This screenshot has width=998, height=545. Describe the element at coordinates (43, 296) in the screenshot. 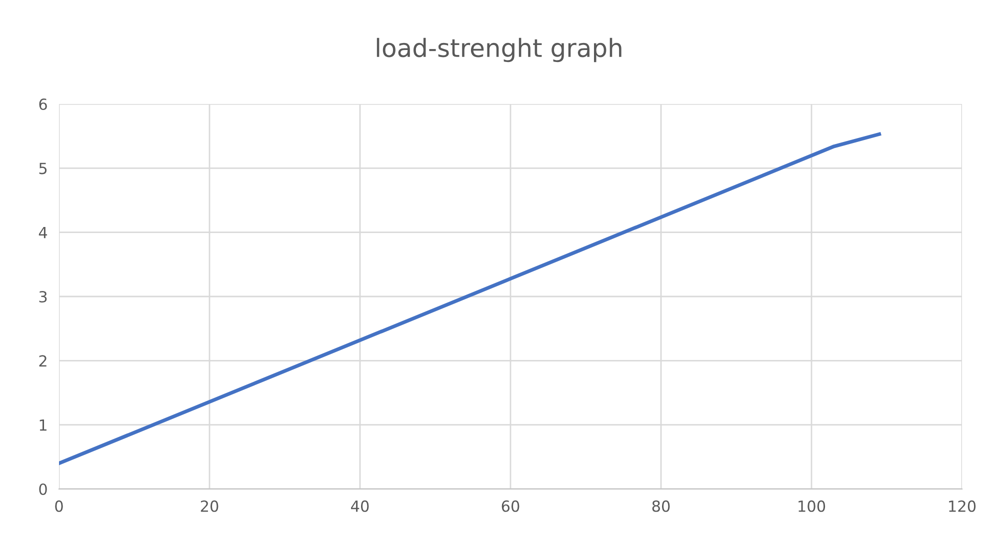

I see `y-tick-label: 3` at that location.